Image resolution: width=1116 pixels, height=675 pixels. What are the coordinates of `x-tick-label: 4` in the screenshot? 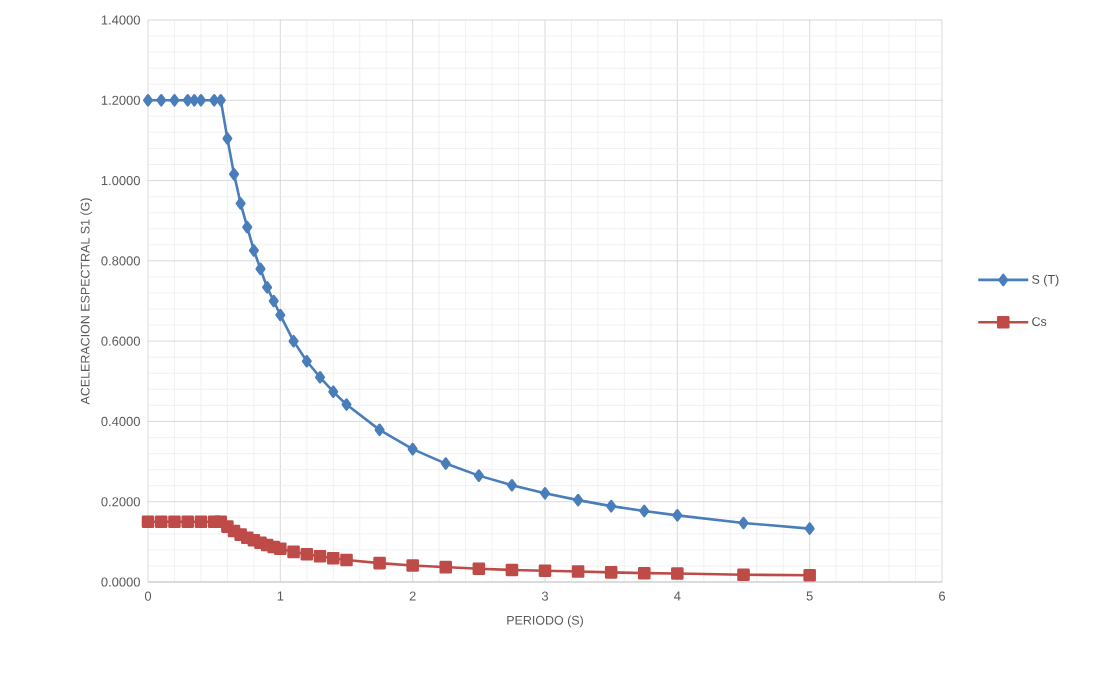 It's located at (677, 596).